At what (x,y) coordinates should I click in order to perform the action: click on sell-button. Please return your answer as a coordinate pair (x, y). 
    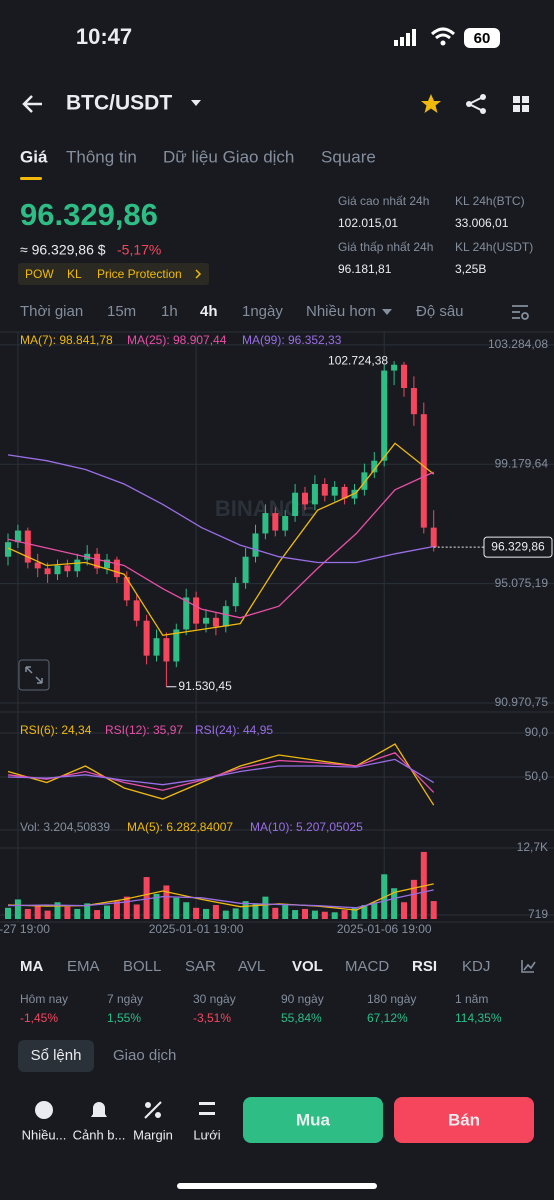
    Looking at the image, I should click on (464, 1120).